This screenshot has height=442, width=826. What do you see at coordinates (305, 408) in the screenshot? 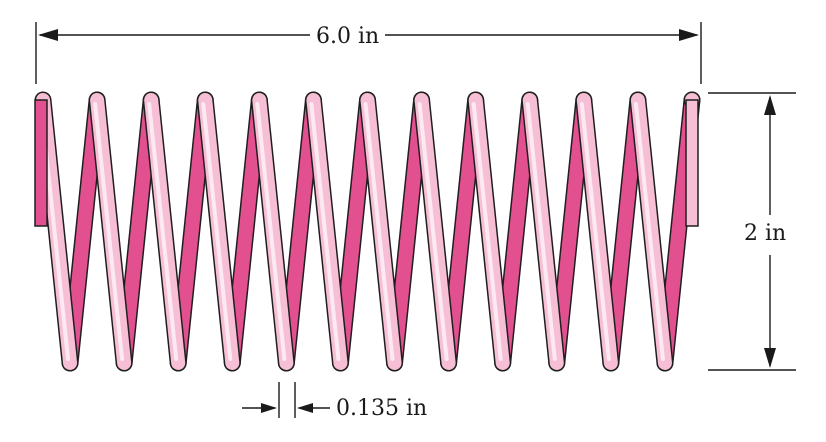
I see `wire-arrow-right` at bounding box center [305, 408].